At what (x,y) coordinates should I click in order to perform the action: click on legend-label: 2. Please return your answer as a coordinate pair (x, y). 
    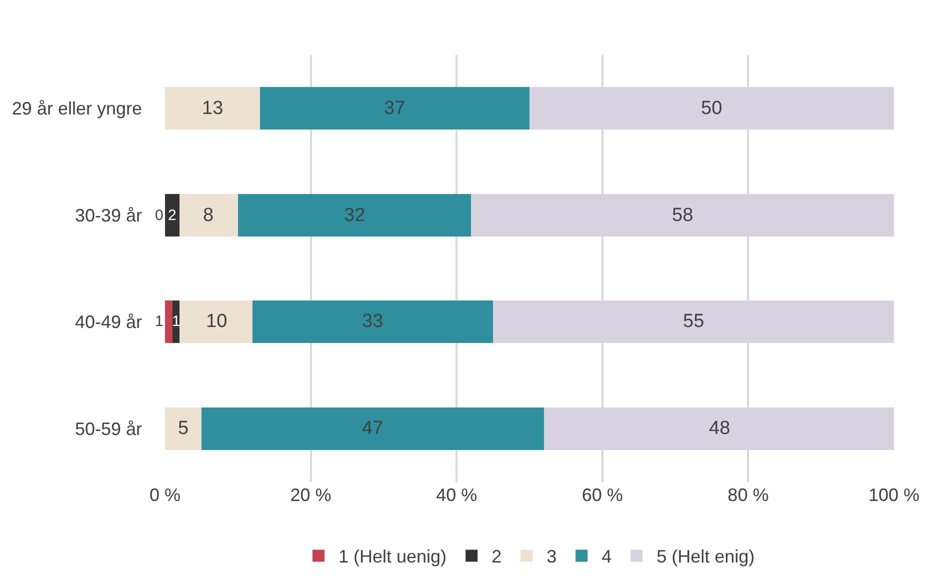
    Looking at the image, I should click on (497, 556).